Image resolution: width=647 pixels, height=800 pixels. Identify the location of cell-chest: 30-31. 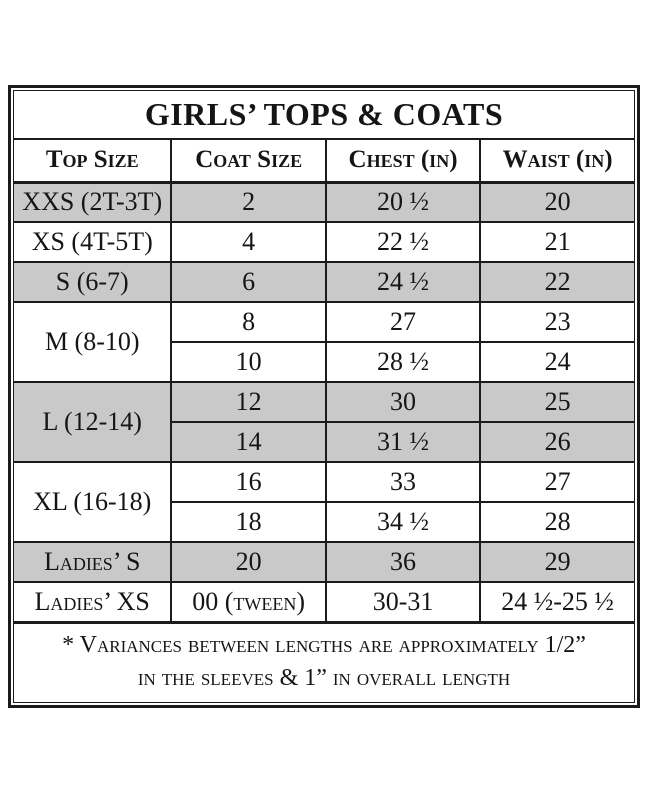
(403, 602).